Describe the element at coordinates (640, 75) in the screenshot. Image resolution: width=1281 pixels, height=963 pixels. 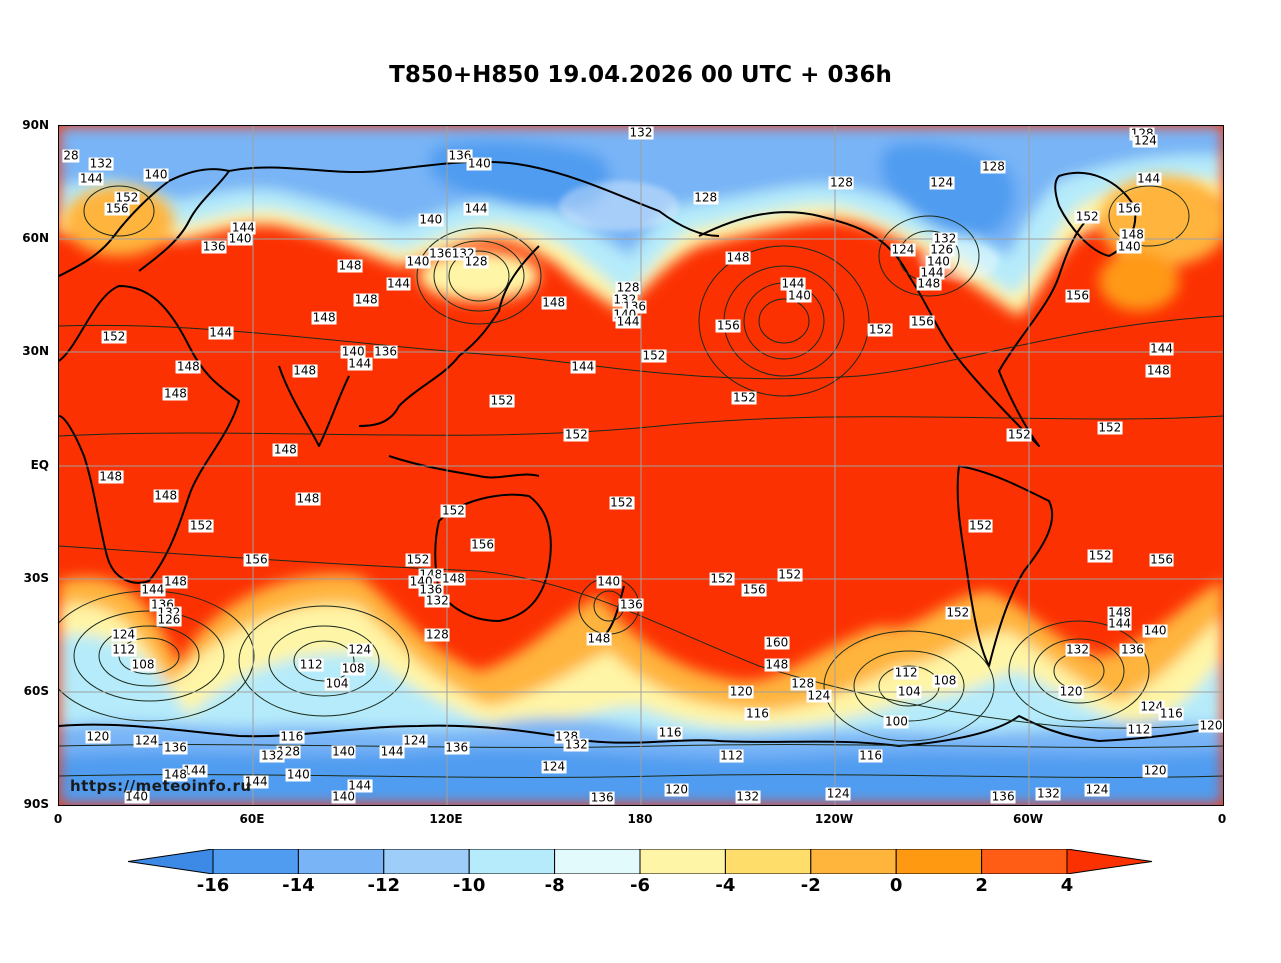
I see `chart-title: T850+H850 19.04.2026 00 UTC + 036h` at that location.